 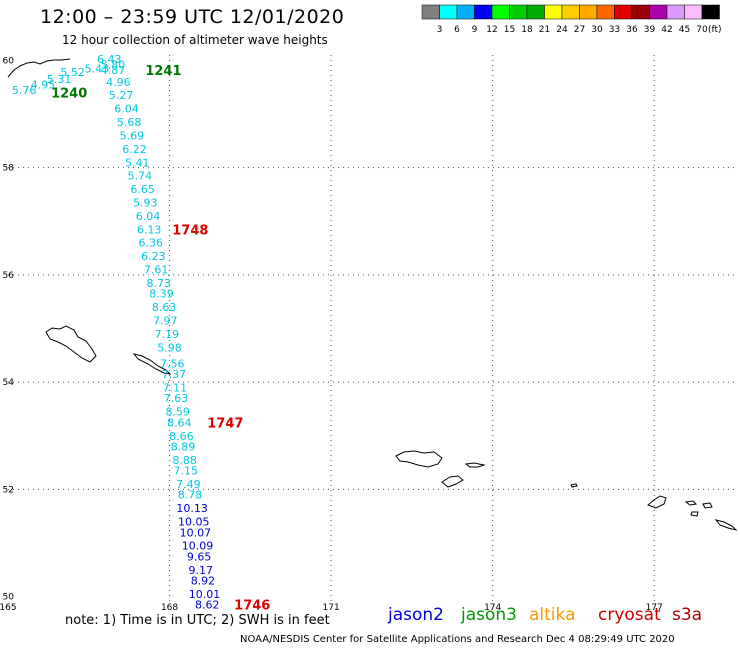 I want to click on satellite-jason3-label: jason3, so click(x=489, y=615).